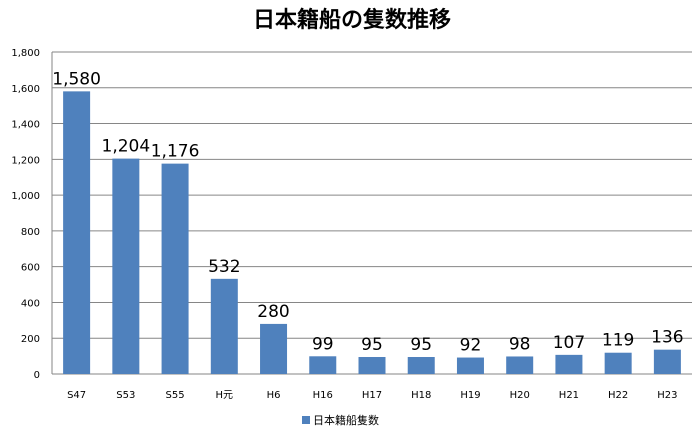 The image size is (700, 440). What do you see at coordinates (471, 346) in the screenshot?
I see `data-label: 92` at bounding box center [471, 346].